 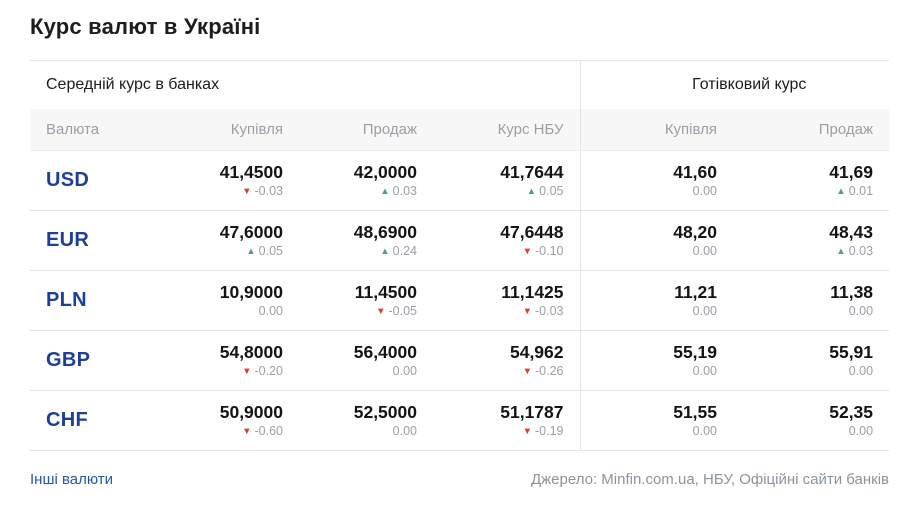 What do you see at coordinates (68, 240) in the screenshot?
I see `currency-link-eur: EUR` at bounding box center [68, 240].